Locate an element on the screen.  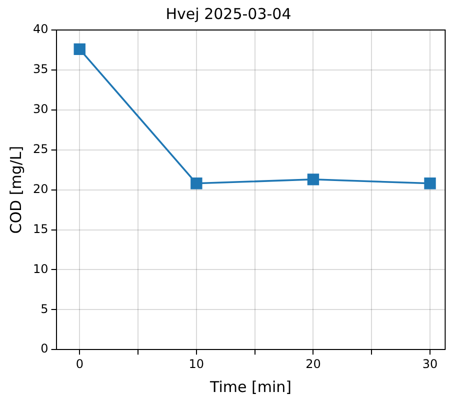
x-tick-label: 30 is located at coordinates (430, 363).